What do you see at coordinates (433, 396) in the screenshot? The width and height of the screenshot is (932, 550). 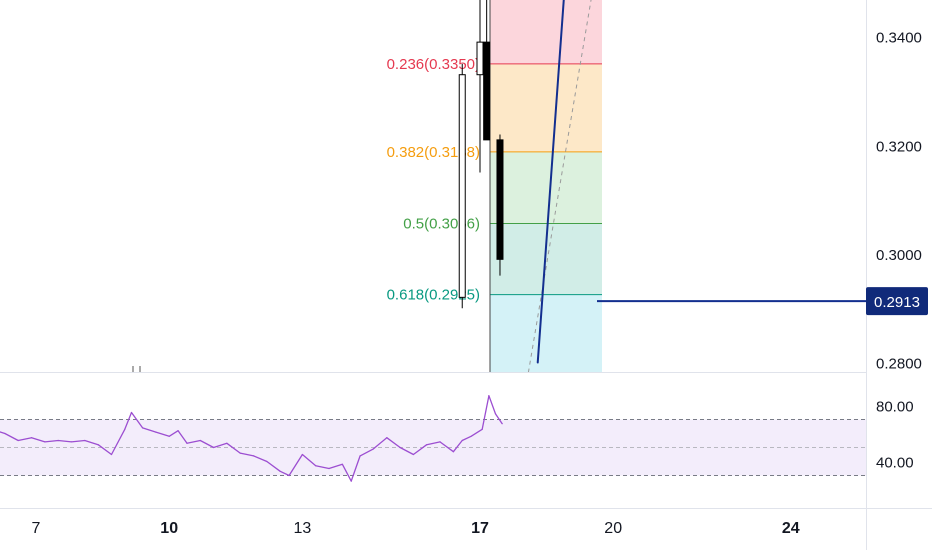 I see `fib-level-label: 0.786(0.2738)` at bounding box center [433, 396].